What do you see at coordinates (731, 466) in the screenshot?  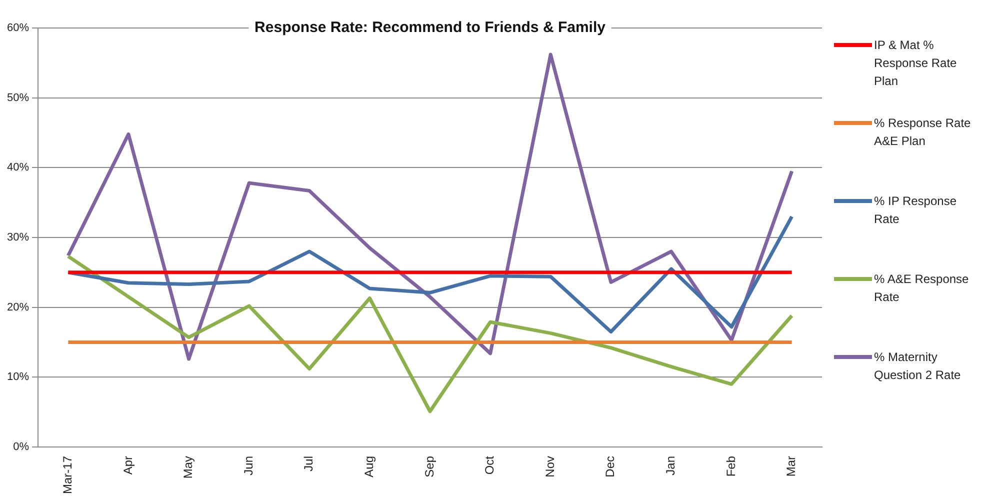 I see `x-tick-label: Feb` at bounding box center [731, 466].